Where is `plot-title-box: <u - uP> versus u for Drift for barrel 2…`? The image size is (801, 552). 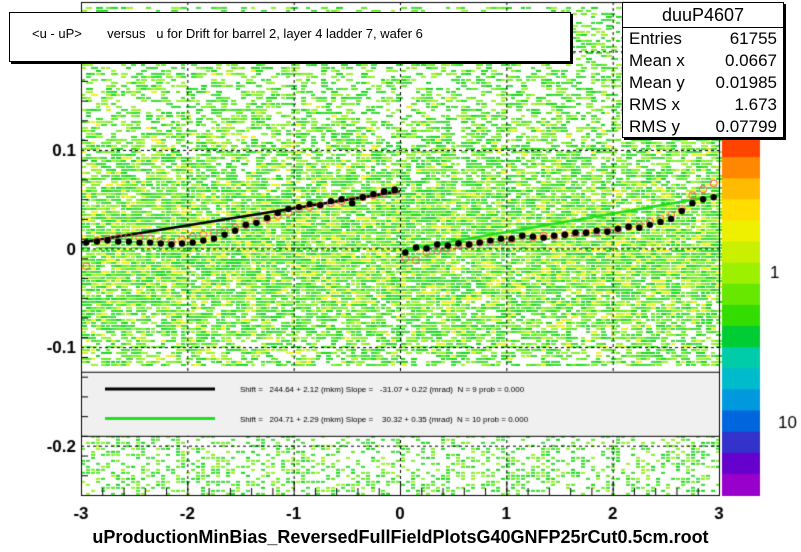
plot-title-box: <u - uP> versus u for Drift for barrel 2… is located at coordinates (290, 37).